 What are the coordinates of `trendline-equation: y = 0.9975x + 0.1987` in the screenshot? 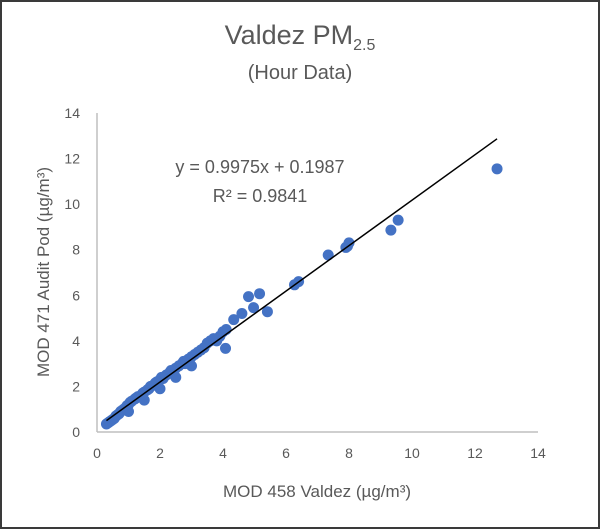 It's located at (259, 167).